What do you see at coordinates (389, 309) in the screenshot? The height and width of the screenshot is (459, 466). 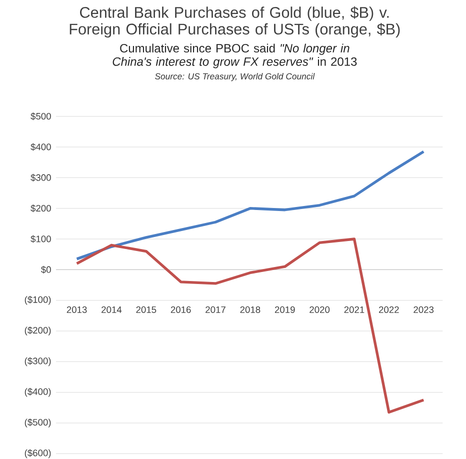 I see `x-tick-label: 2022` at bounding box center [389, 309].